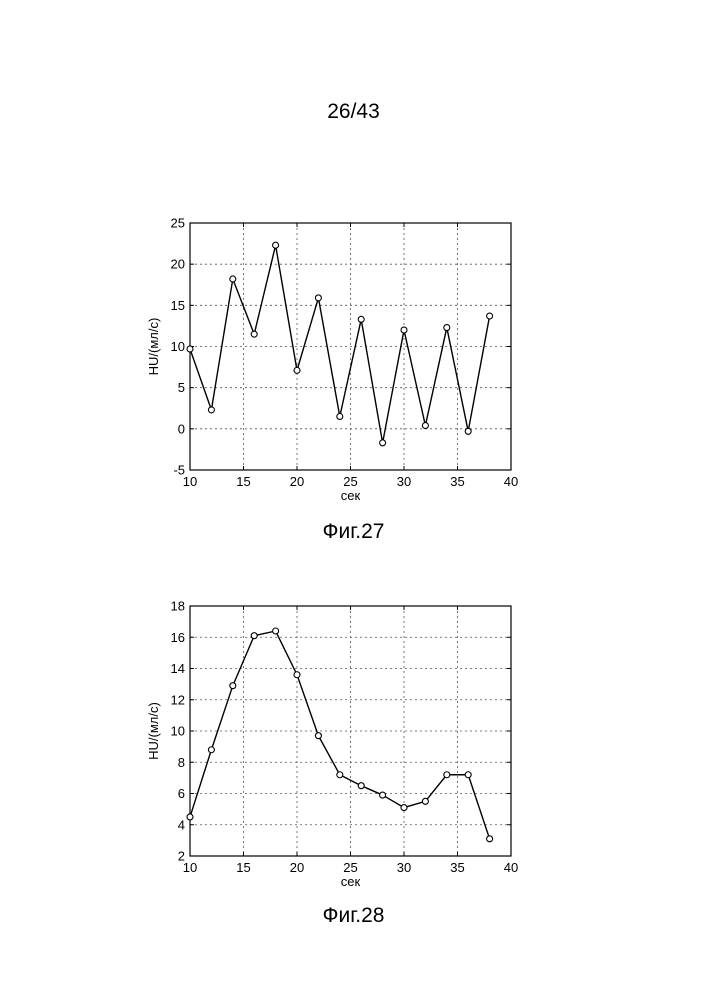 The image size is (707, 1000). Describe the element at coordinates (178, 606) in the screenshot. I see `y-tick-label: 18` at that location.